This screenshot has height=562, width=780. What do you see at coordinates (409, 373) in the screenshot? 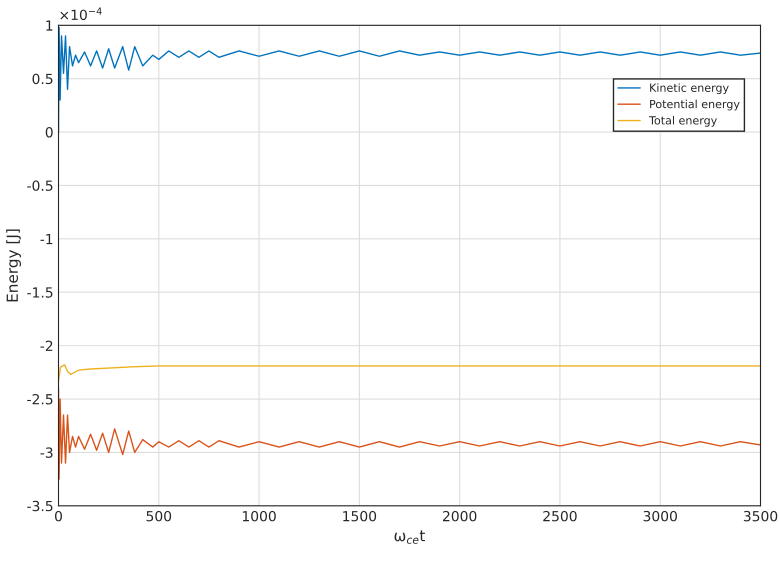
I see `line-series` at bounding box center [409, 373].